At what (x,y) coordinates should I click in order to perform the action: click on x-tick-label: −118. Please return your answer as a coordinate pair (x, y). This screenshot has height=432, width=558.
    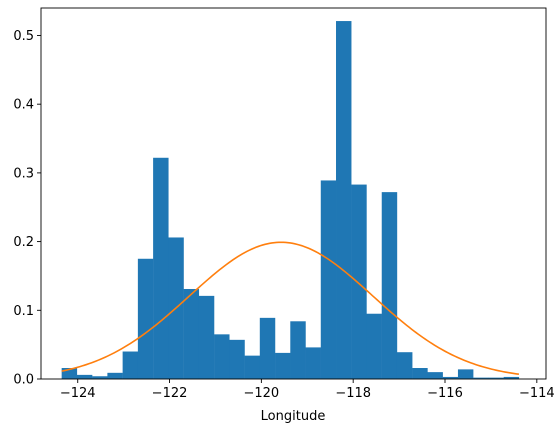
    Looking at the image, I should click on (353, 393).